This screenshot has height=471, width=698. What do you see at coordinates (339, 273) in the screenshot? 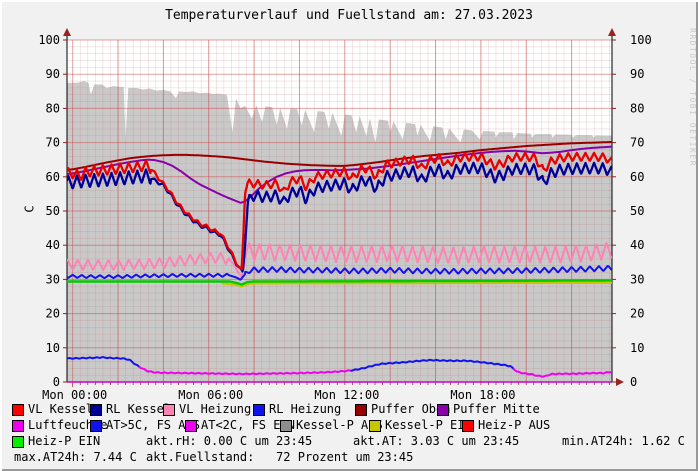
I see `series-rl_heizung` at bounding box center [339, 273].